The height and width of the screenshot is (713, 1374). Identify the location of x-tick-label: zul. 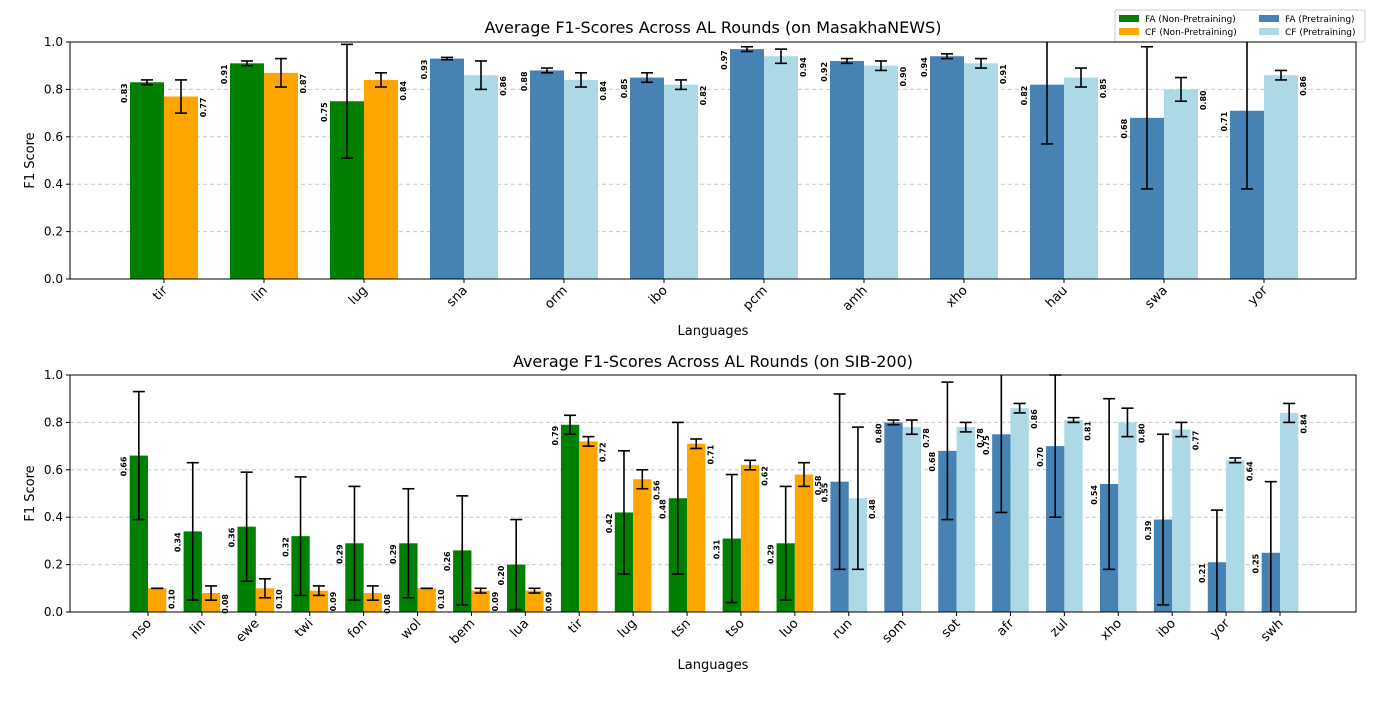
(1059, 628).